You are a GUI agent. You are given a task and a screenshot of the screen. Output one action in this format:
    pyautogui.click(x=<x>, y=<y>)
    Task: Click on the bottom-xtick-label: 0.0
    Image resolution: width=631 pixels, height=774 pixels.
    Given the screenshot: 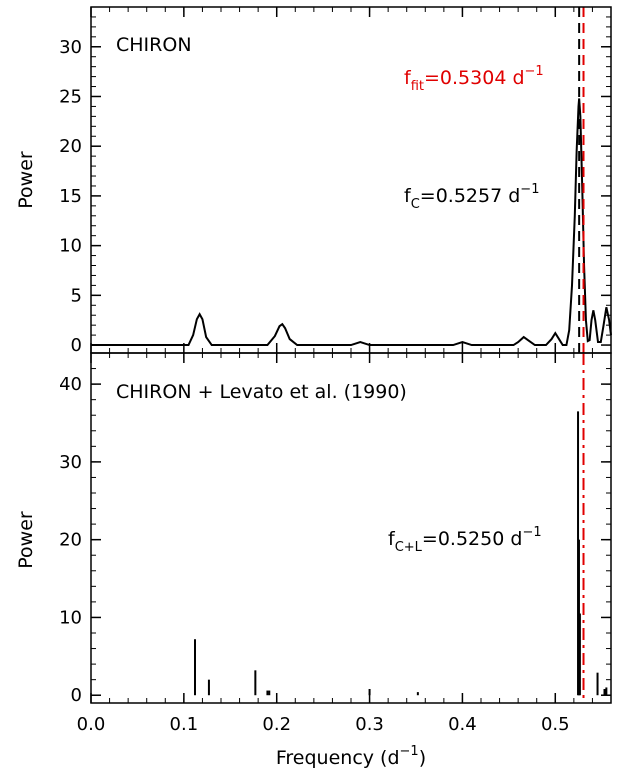 What is the action you would take?
    pyautogui.click(x=91, y=724)
    